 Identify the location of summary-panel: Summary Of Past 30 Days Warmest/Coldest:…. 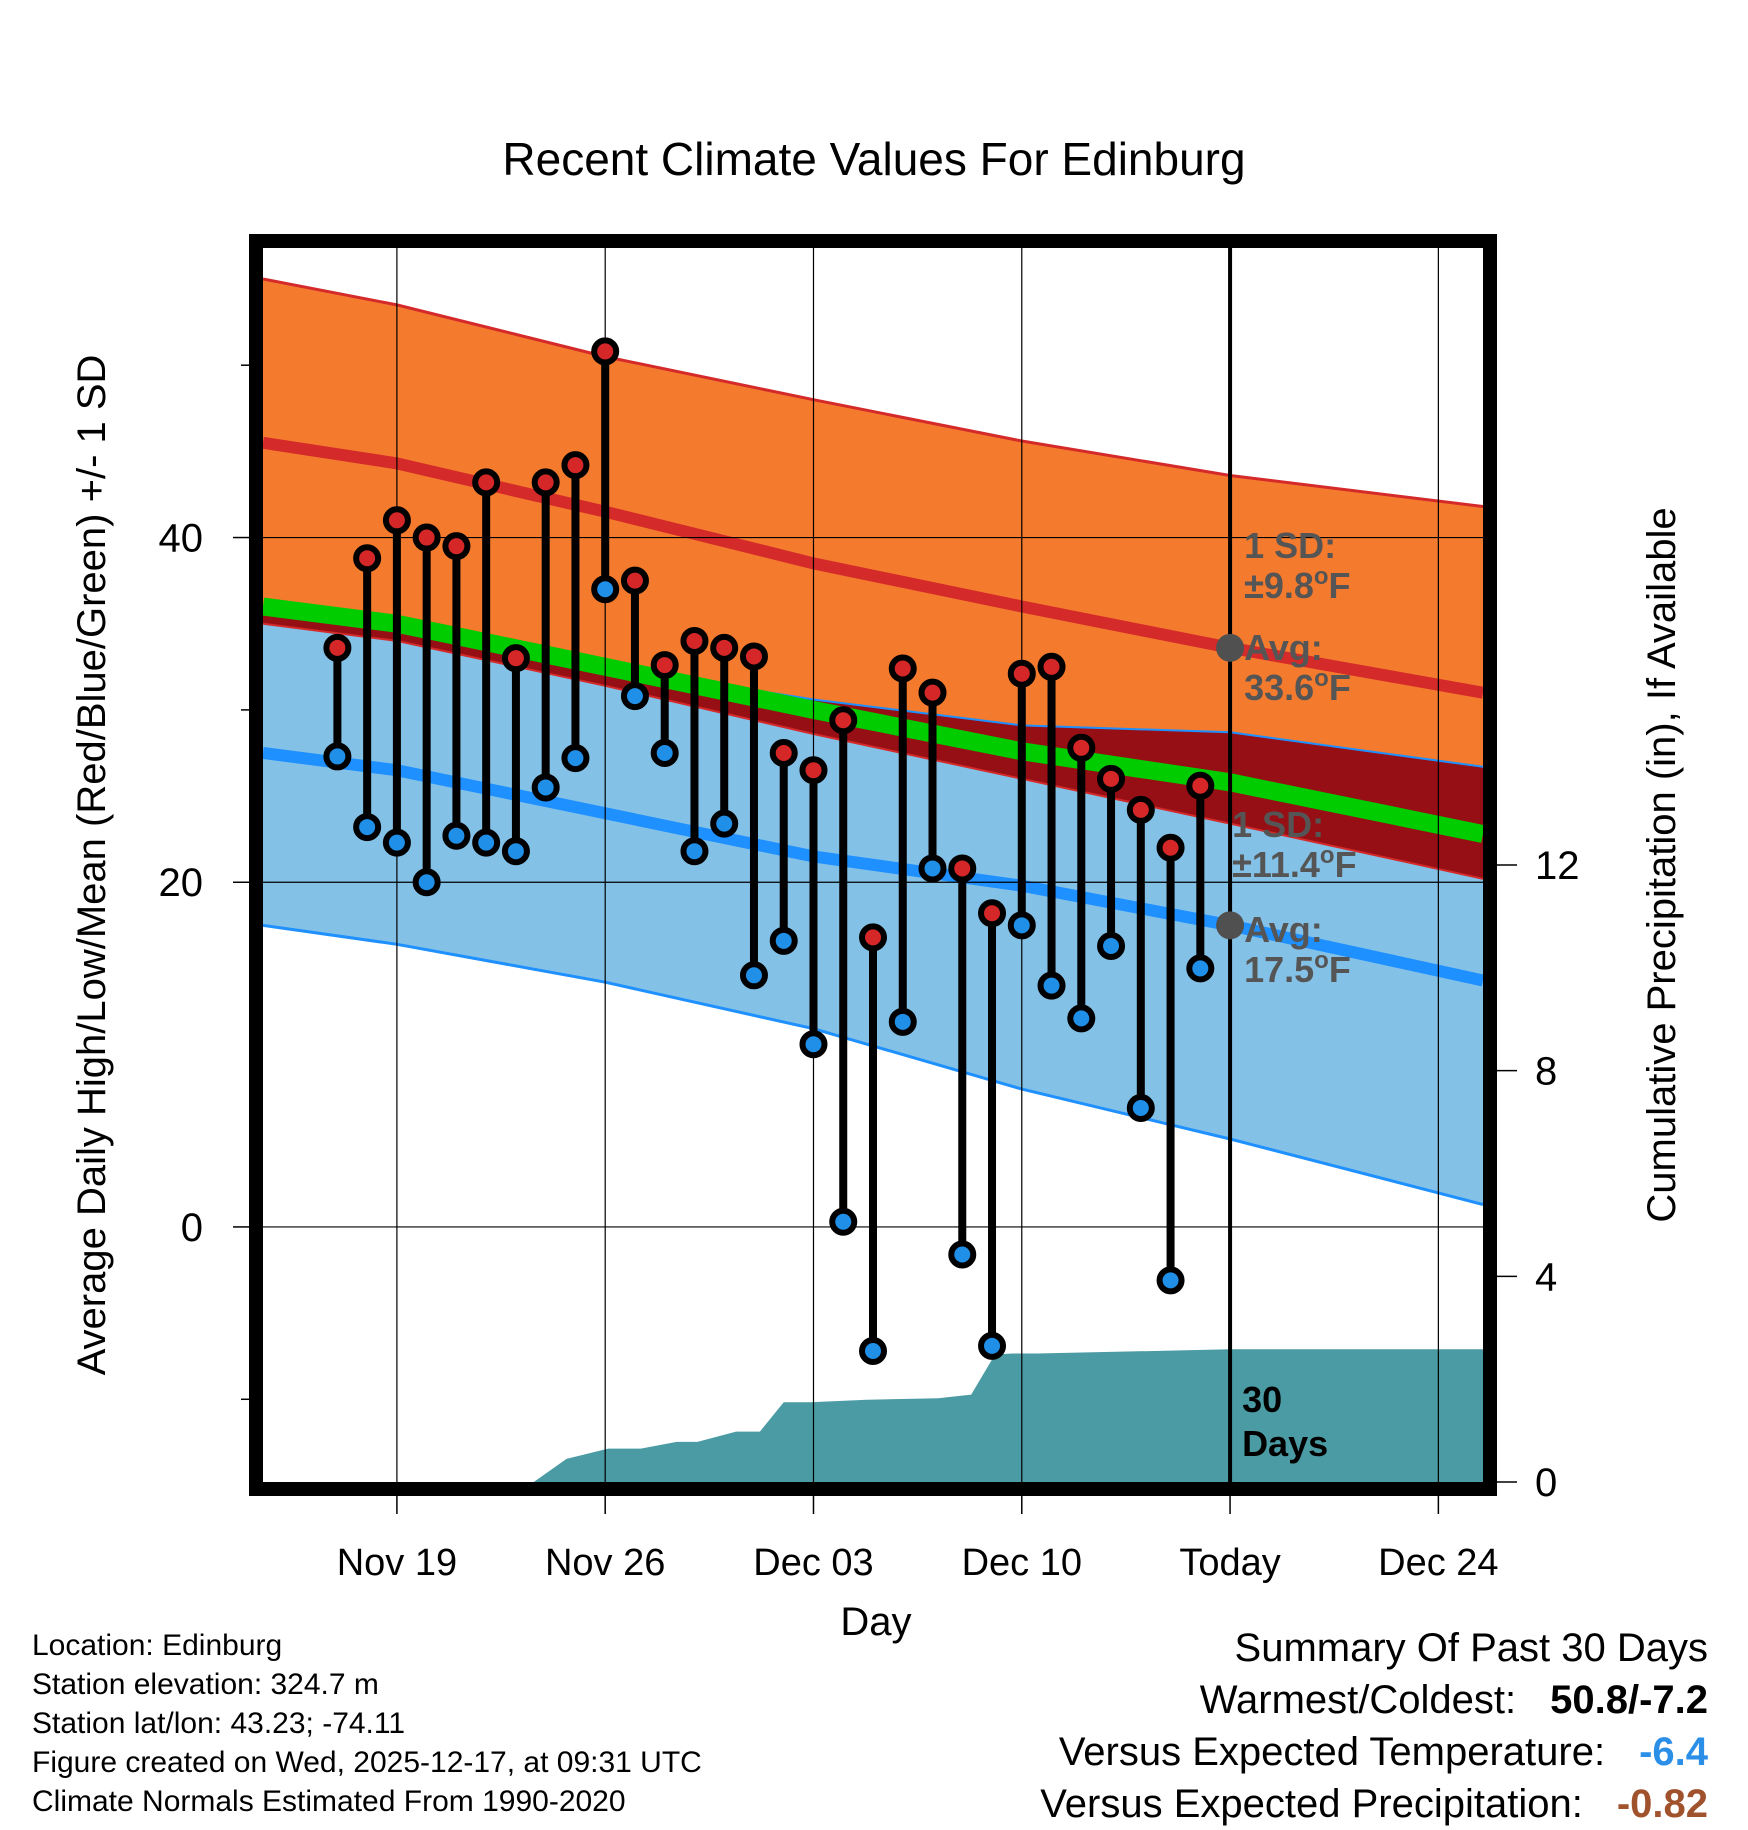
(1374, 1726).